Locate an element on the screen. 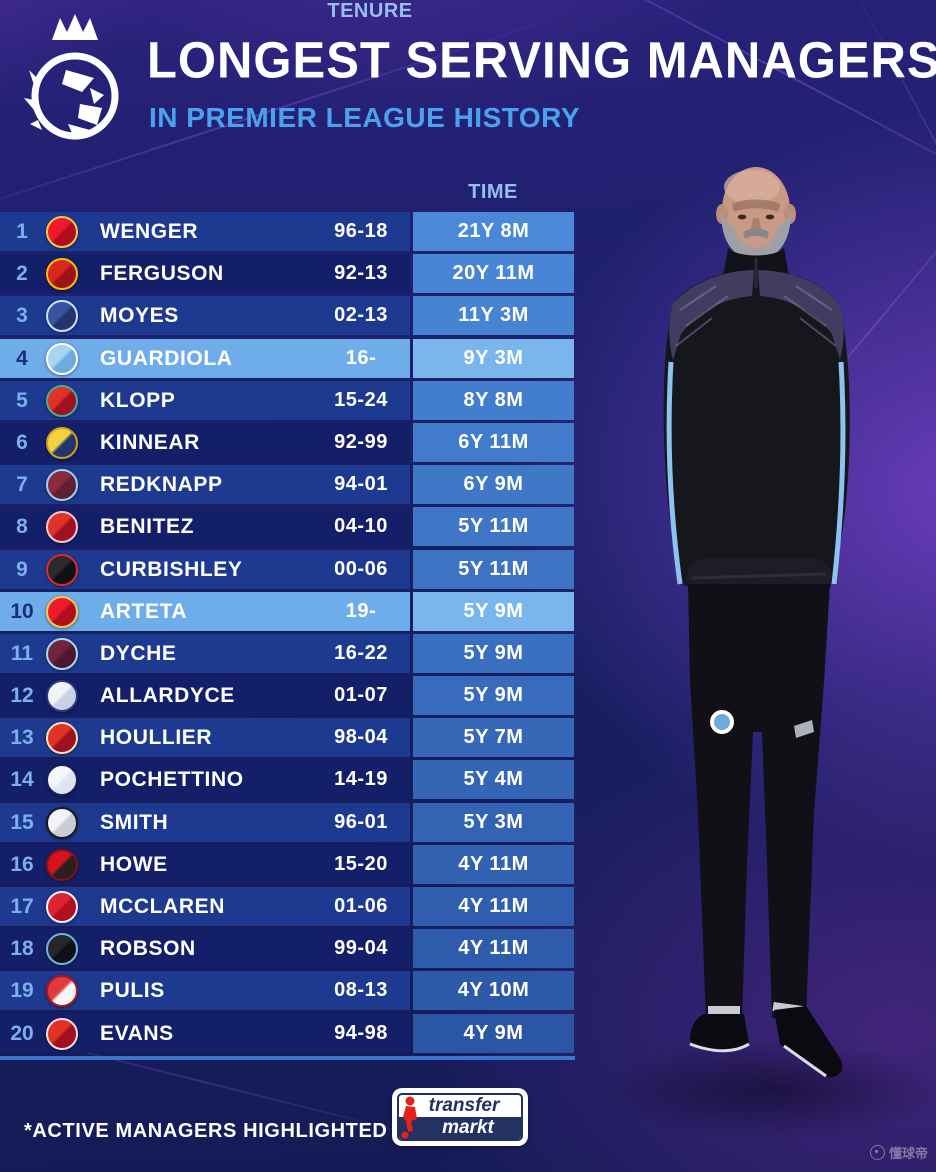 This screenshot has height=1172, width=936. manchester-city-crest-icon is located at coordinates (62, 358).